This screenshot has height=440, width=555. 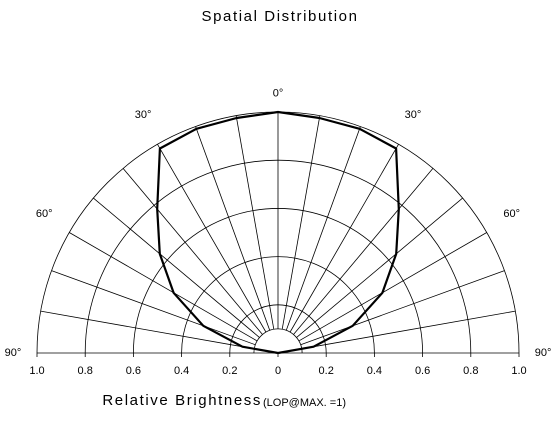 What do you see at coordinates (304, 403) in the screenshot?
I see `x-axis-note: (LOP@MAX. =1)` at bounding box center [304, 403].